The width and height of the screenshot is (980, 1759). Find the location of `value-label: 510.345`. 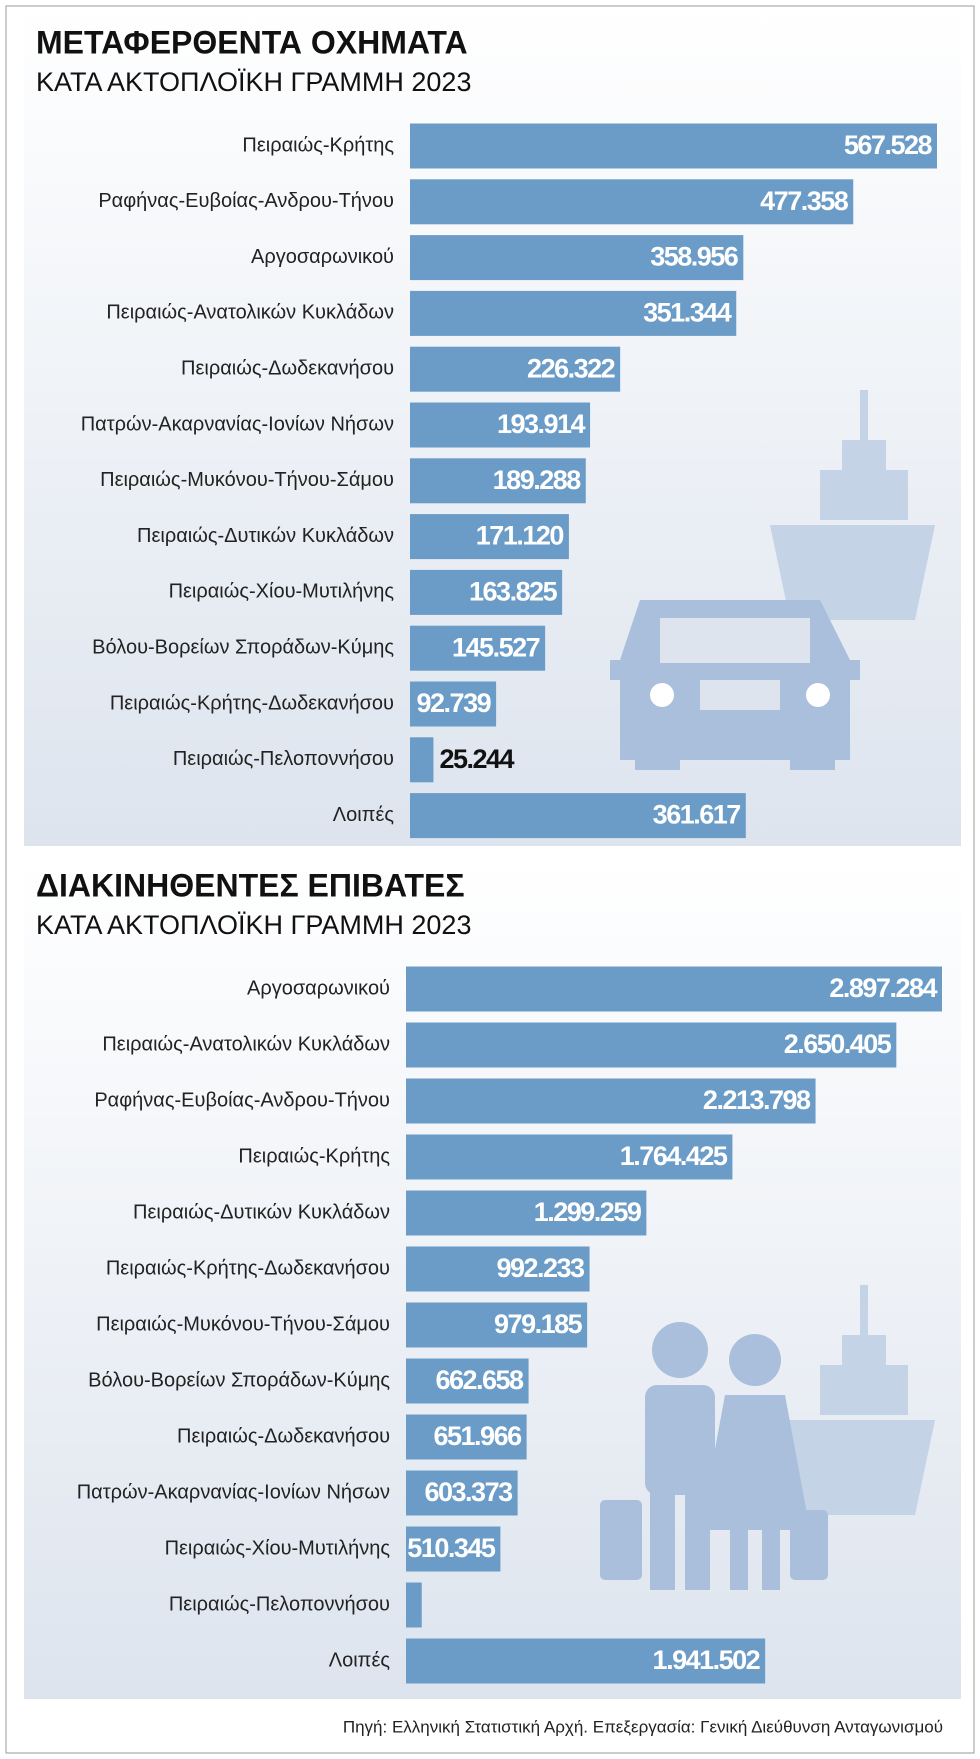

value-label: 510.345 is located at coordinates (451, 1548).